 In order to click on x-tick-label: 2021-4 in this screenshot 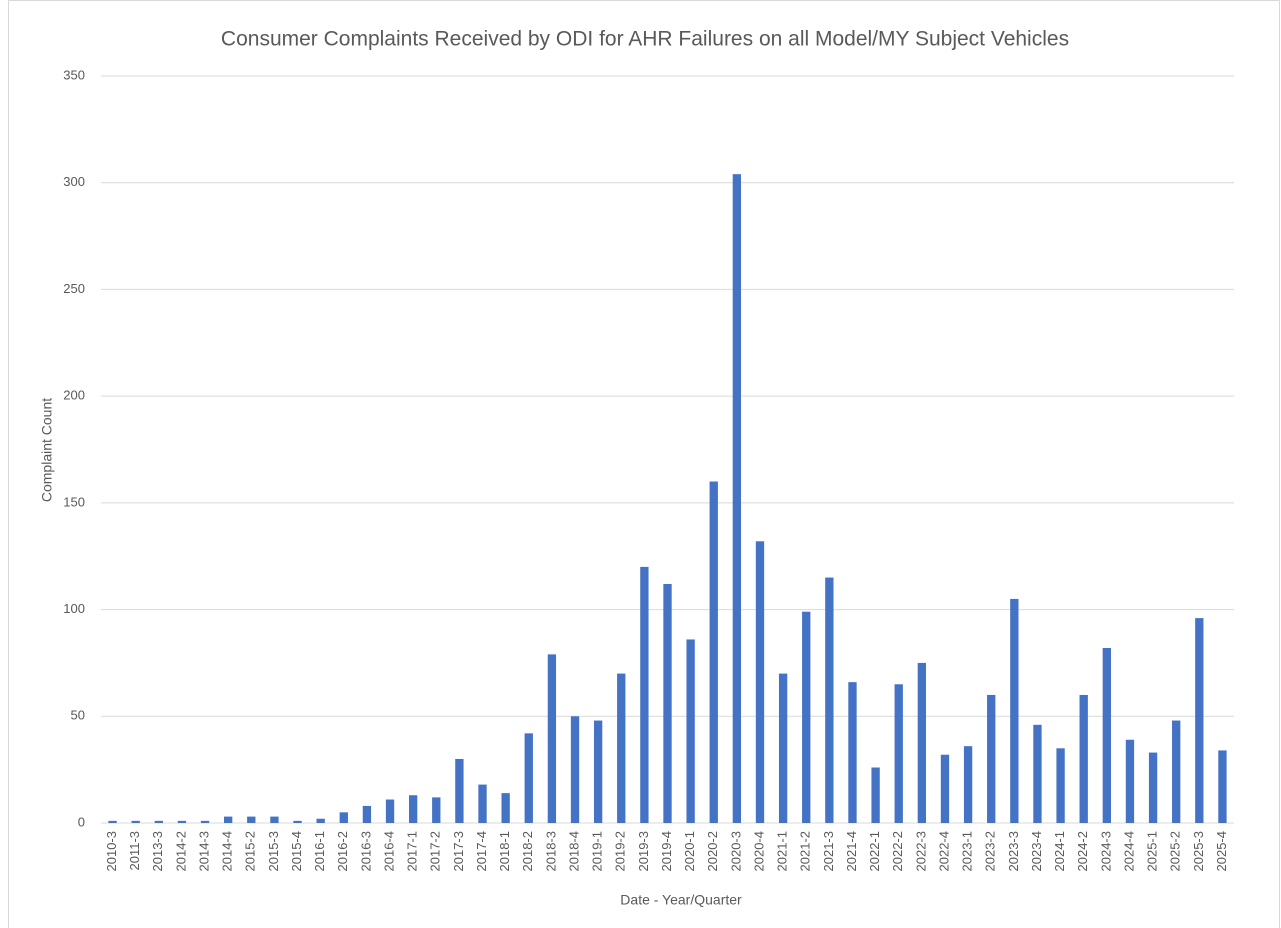, I will do `click(851, 851)`.